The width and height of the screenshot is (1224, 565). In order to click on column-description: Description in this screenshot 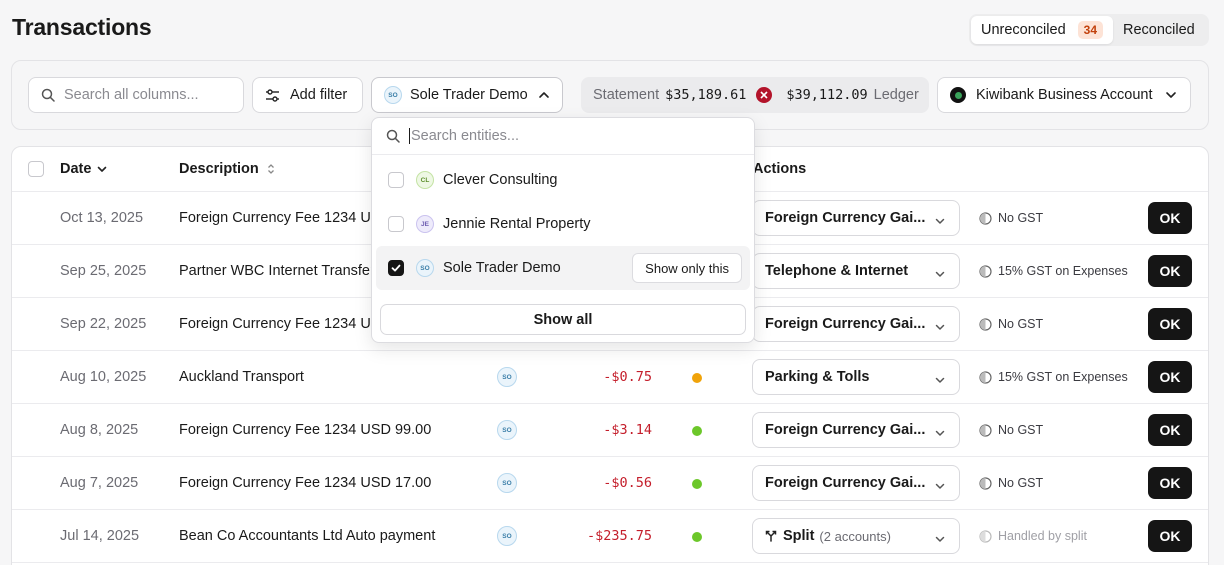, I will do `click(227, 169)`.